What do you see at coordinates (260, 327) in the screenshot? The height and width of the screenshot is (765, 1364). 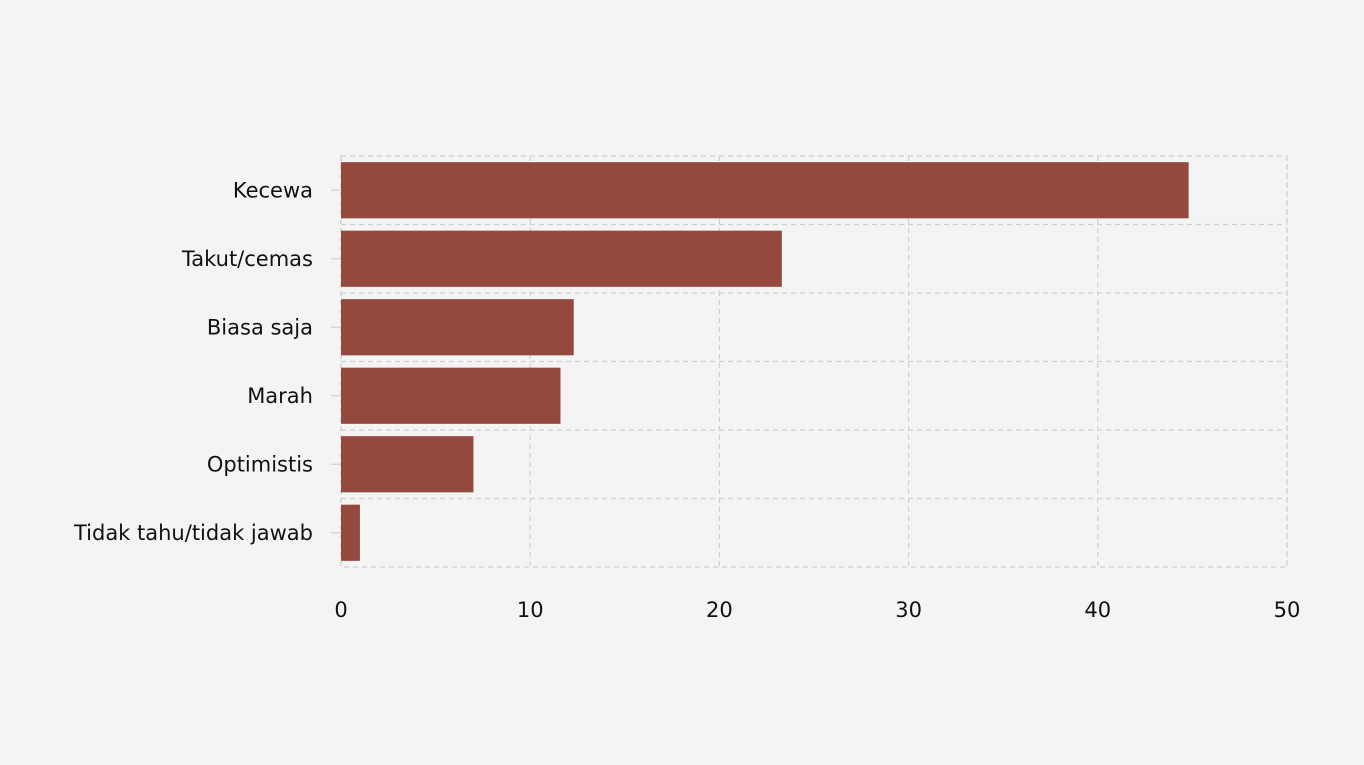 I see `category-label: Biasa saja` at bounding box center [260, 327].